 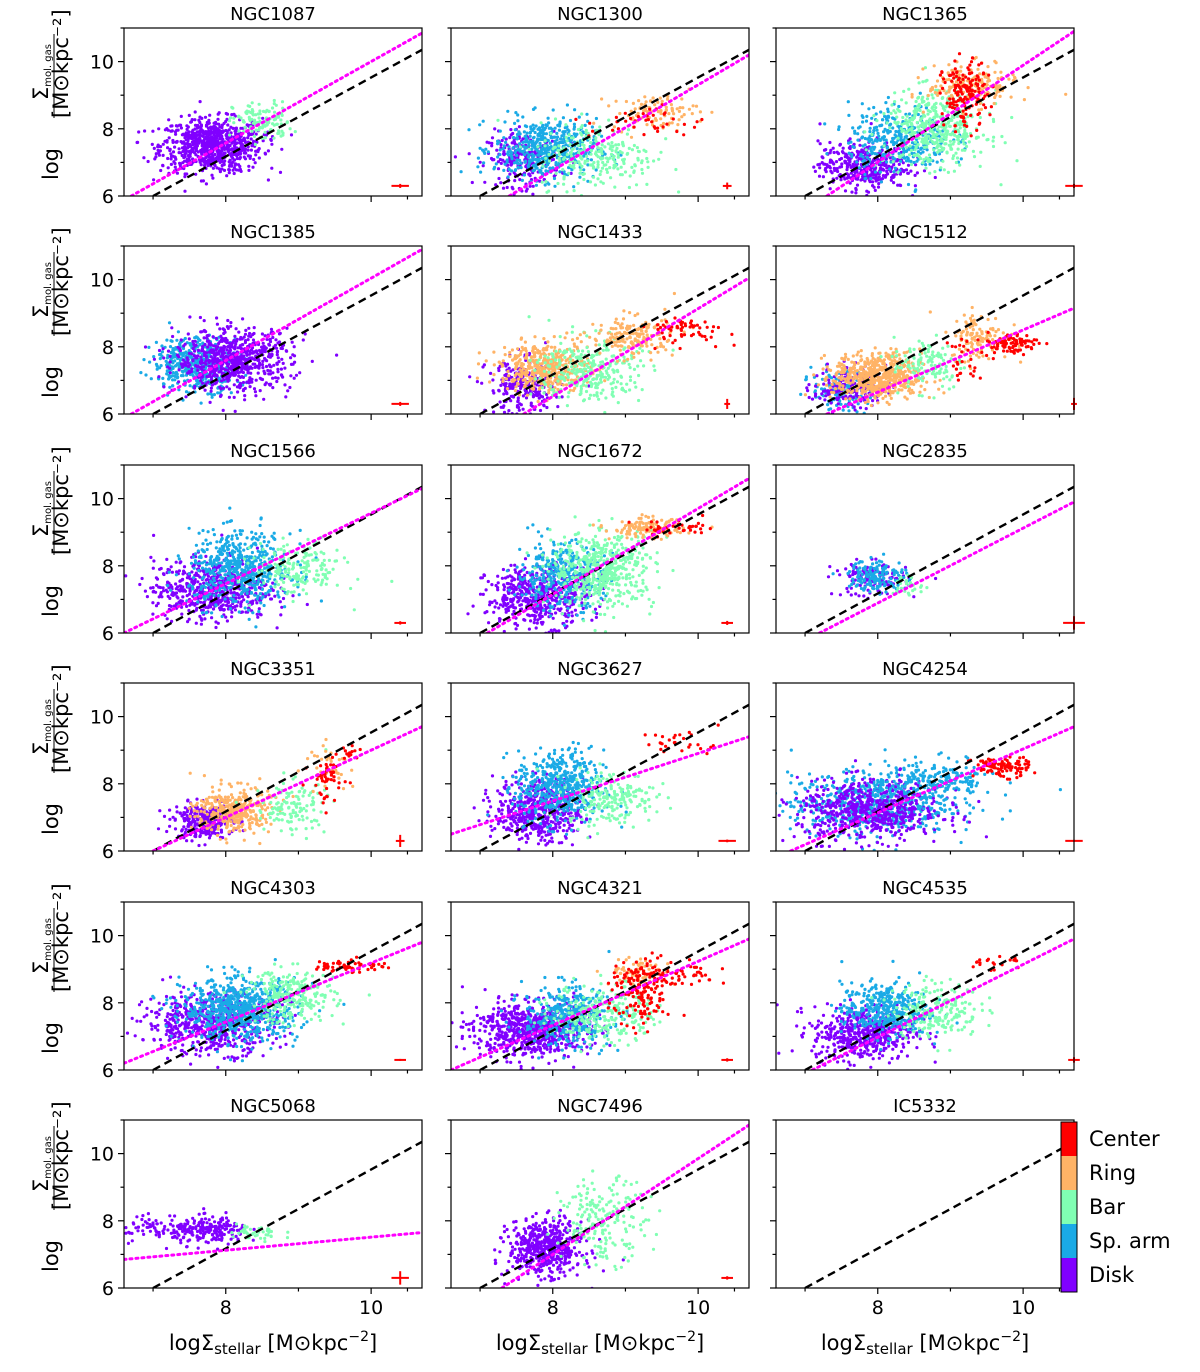 What do you see at coordinates (727, 186) in the screenshot?
I see `error-bar` at bounding box center [727, 186].